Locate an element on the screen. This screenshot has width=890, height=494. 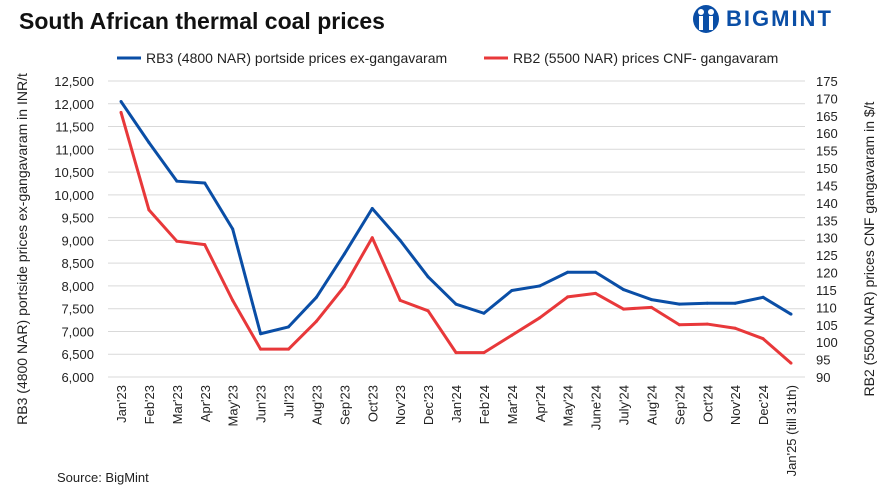
y-tick-label: 12,500 is located at coordinates (74, 81).